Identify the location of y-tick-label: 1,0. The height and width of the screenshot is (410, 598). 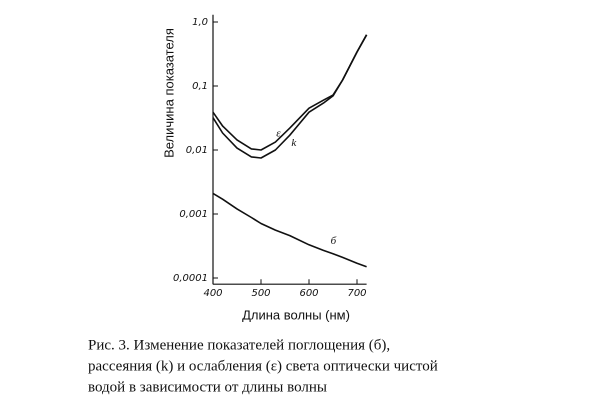
(200, 22).